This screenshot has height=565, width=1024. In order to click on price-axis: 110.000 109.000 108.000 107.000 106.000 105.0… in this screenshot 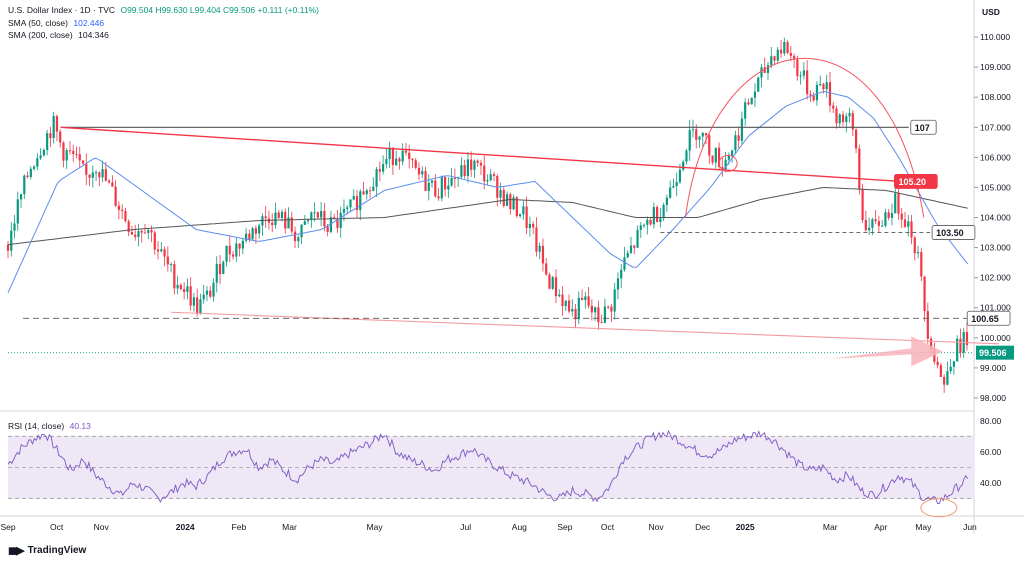, I will do `click(994, 260)`.